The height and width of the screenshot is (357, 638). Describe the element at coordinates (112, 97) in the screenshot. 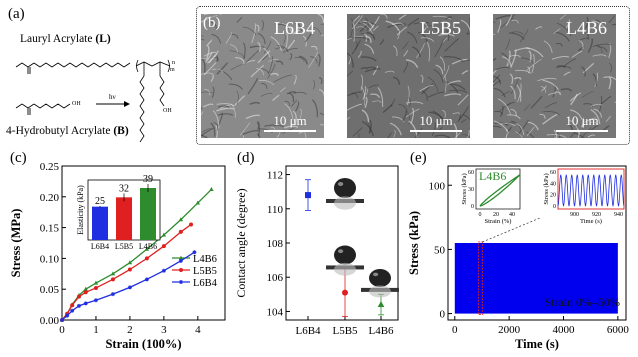

I see `reaction-condition: hν` at that location.